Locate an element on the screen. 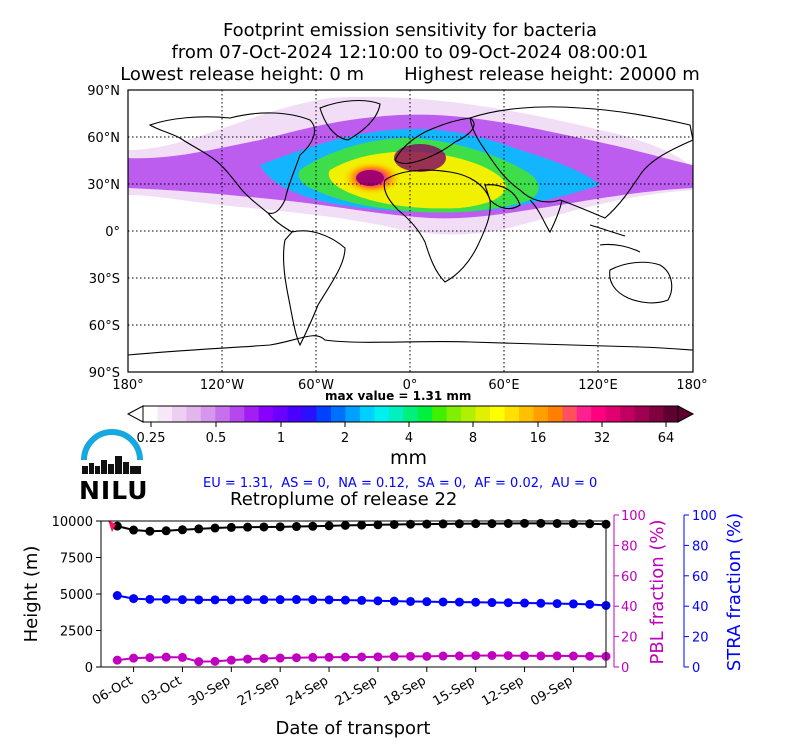 The width and height of the screenshot is (800, 750). lon-label: 60°E is located at coordinates (503, 385).